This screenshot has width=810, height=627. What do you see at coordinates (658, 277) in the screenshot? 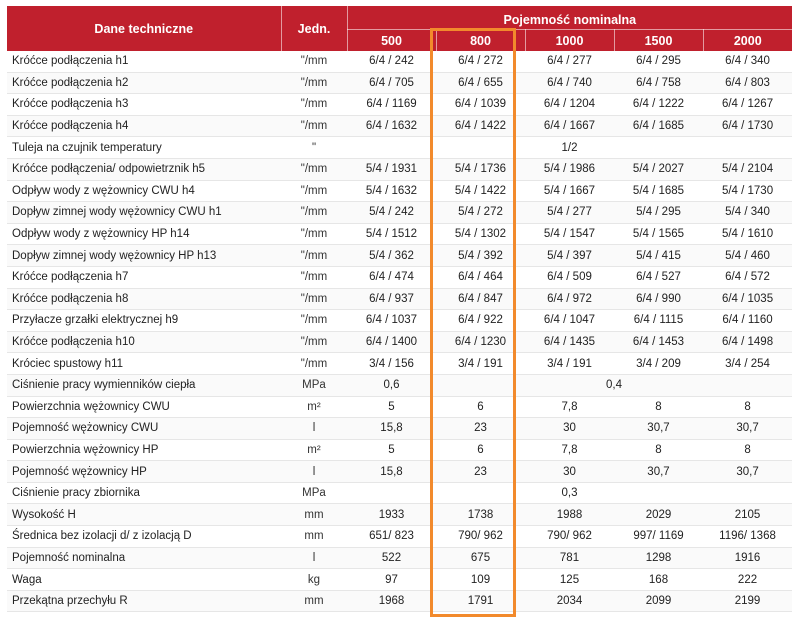
I see `cell-value: 6/4 / 527` at bounding box center [658, 277].